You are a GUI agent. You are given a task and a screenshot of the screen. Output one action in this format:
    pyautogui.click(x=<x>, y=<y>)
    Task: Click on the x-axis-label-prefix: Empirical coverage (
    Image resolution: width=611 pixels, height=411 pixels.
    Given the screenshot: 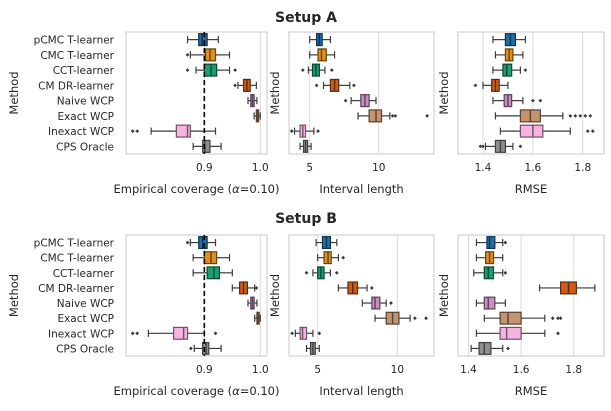 What is the action you would take?
    pyautogui.click(x=173, y=189)
    